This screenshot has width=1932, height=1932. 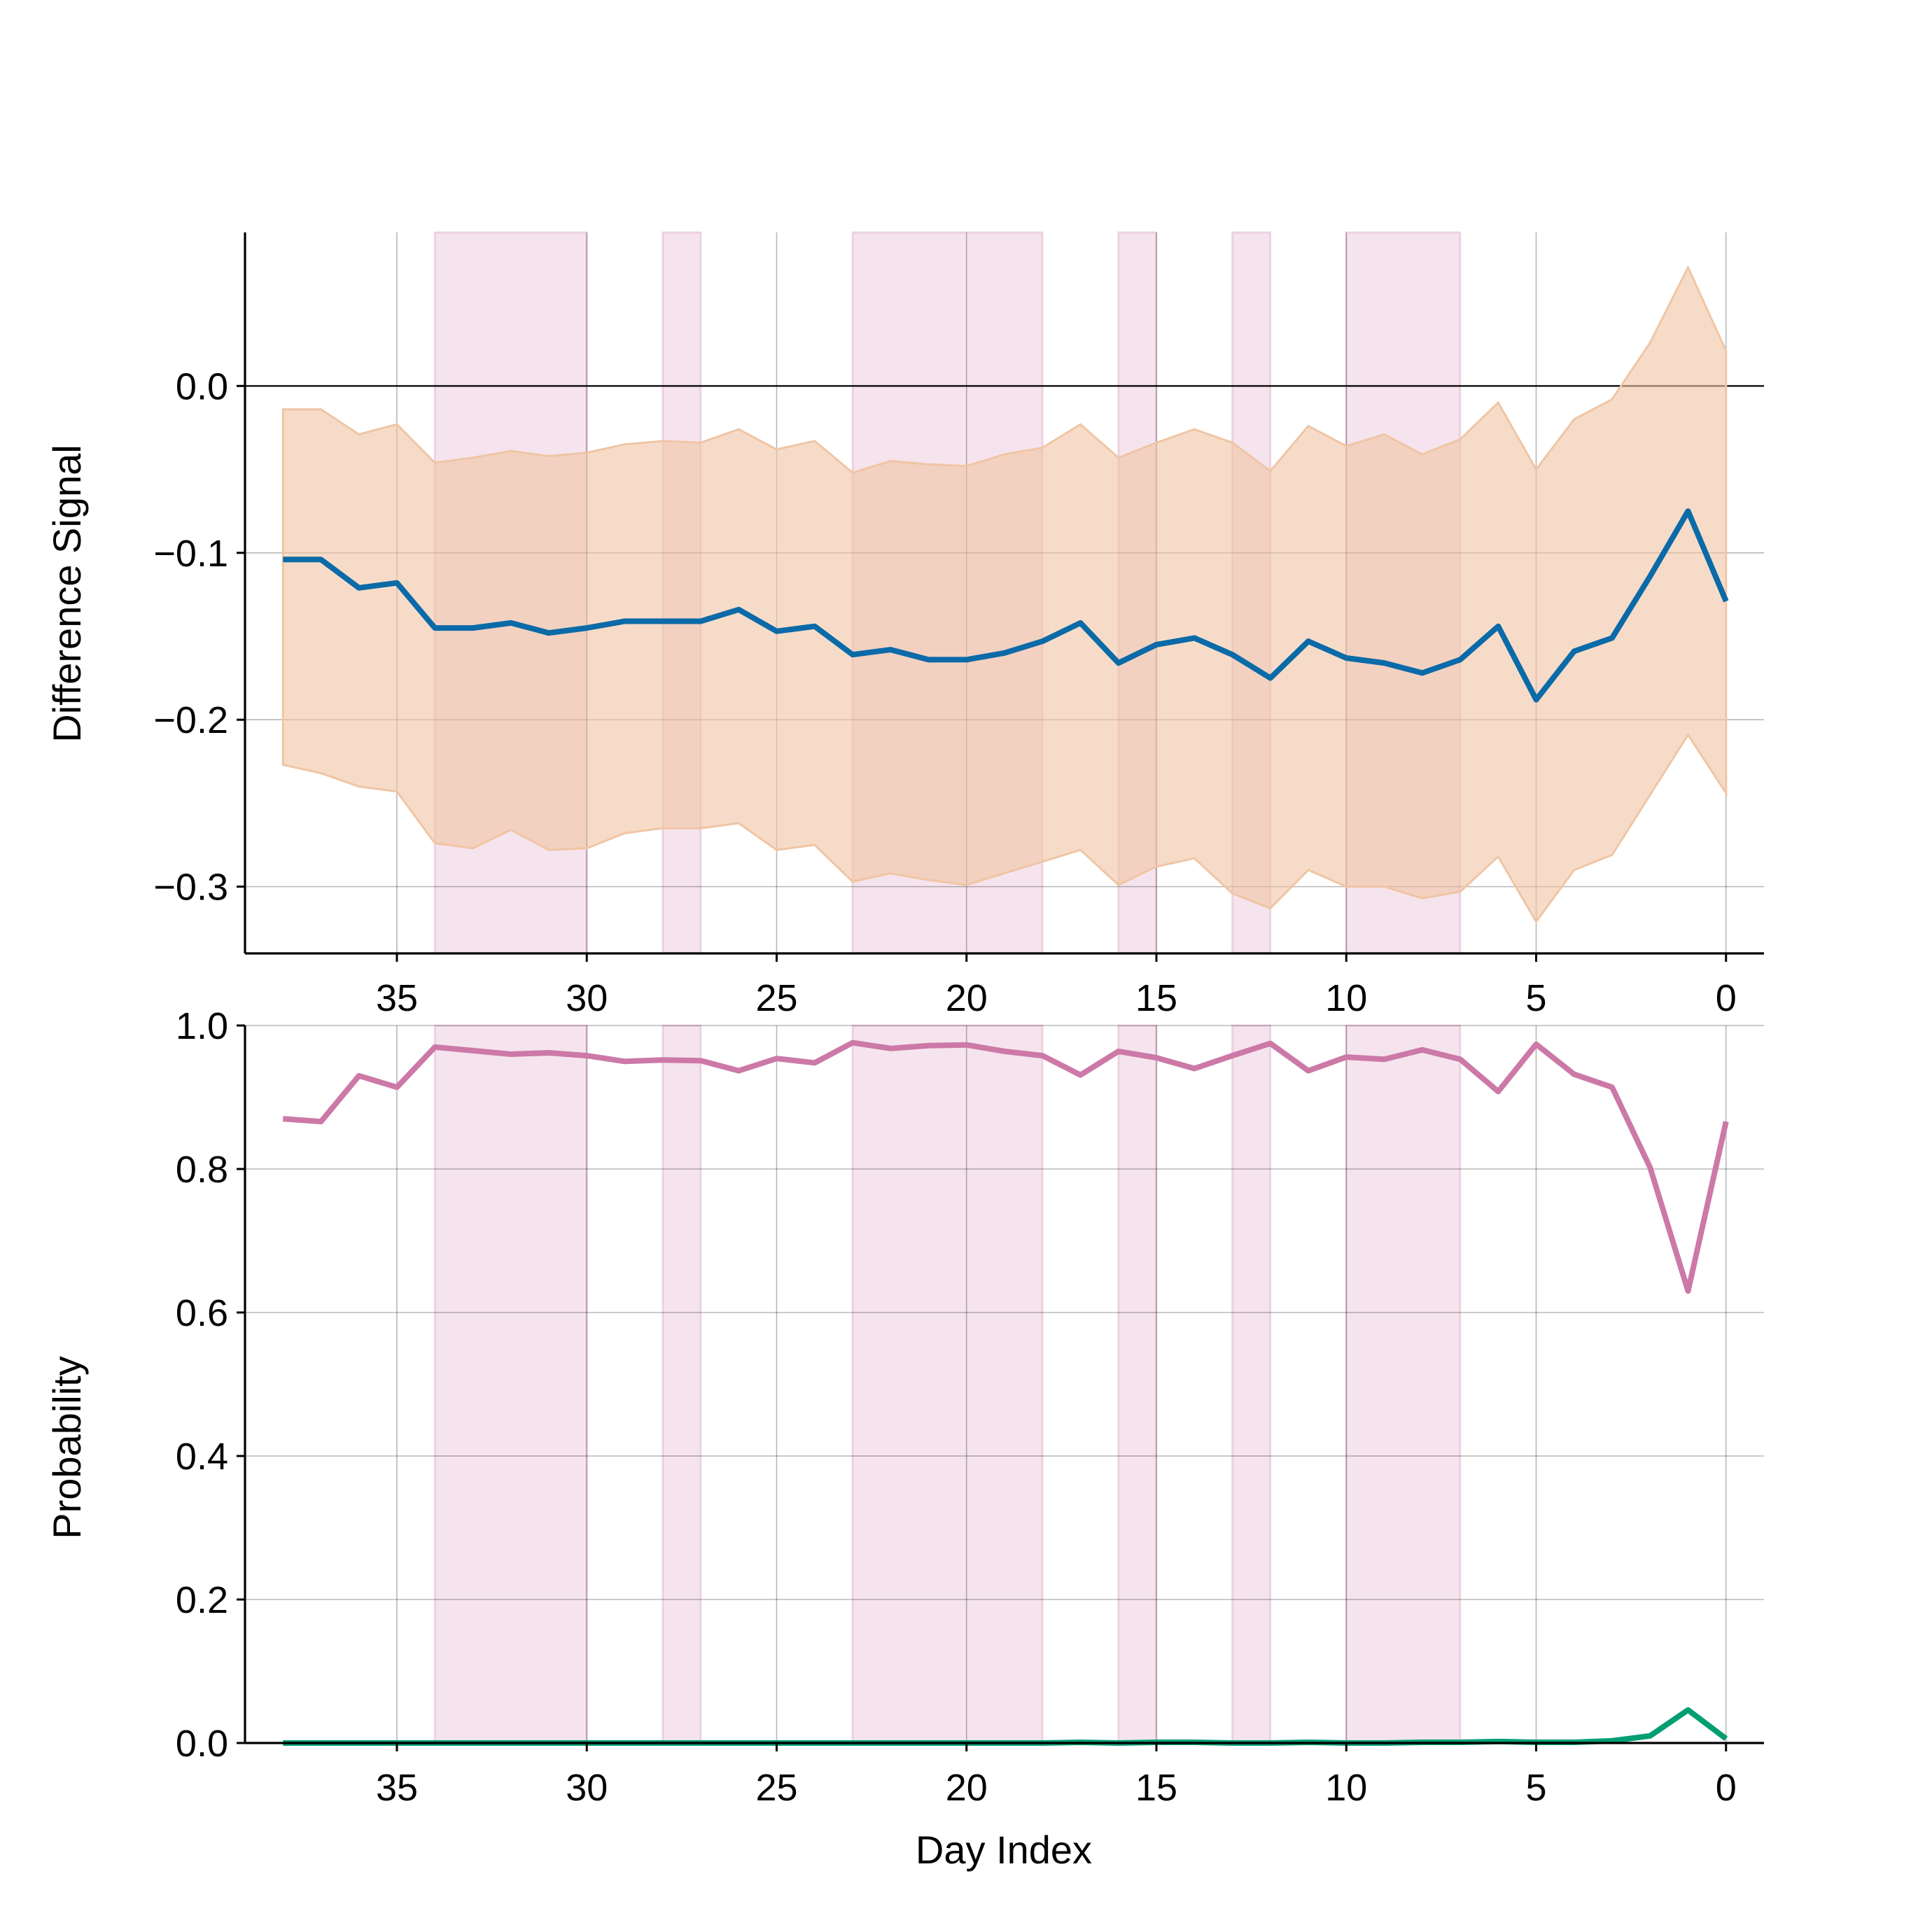 I want to click on top-x-tick-label: 35, so click(x=397, y=998).